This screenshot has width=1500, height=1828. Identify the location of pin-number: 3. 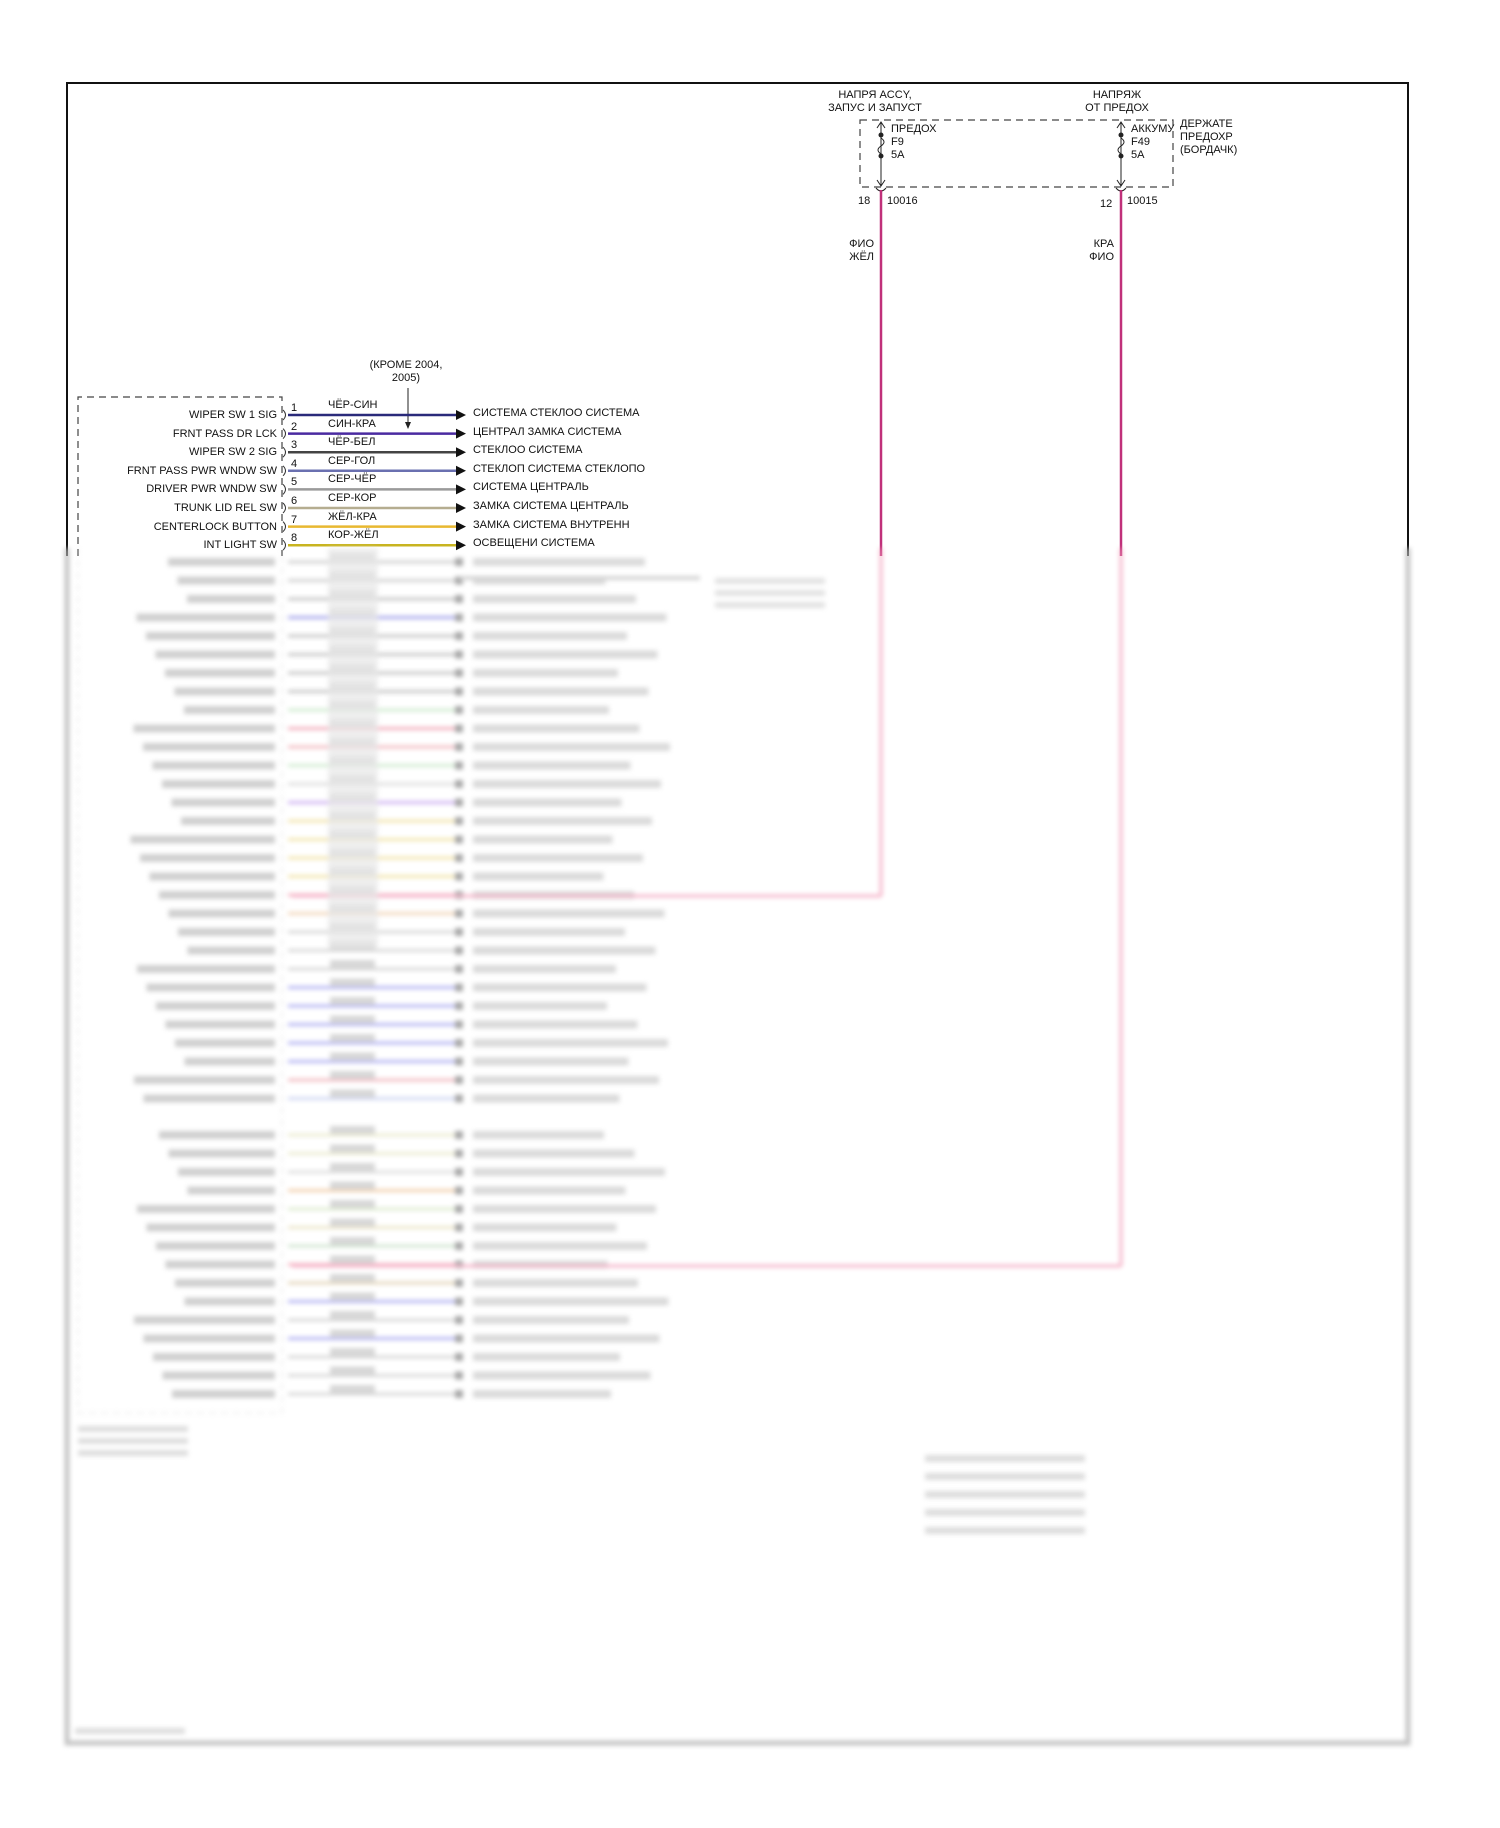
(294, 445).